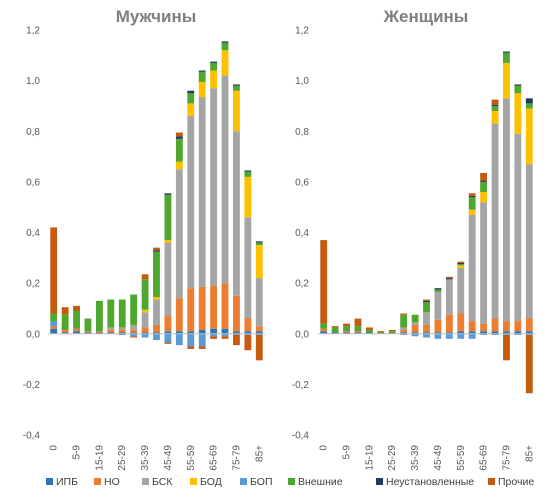  Describe the element at coordinates (438, 458) in the screenshot. I see `x-tick-label: 45-49` at that location.